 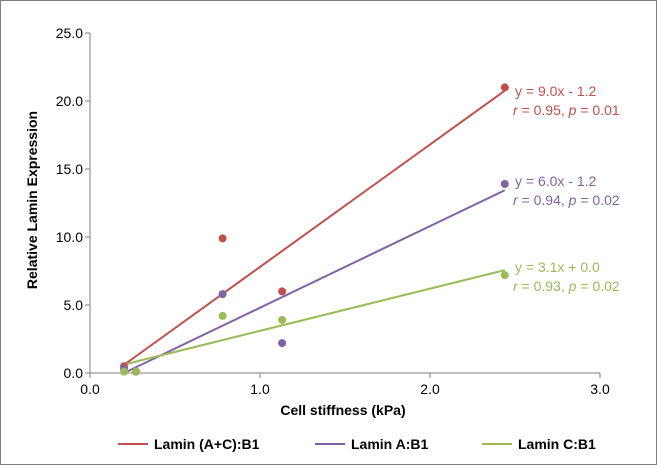 I want to click on x-tick-label: 0.0, so click(x=90, y=389).